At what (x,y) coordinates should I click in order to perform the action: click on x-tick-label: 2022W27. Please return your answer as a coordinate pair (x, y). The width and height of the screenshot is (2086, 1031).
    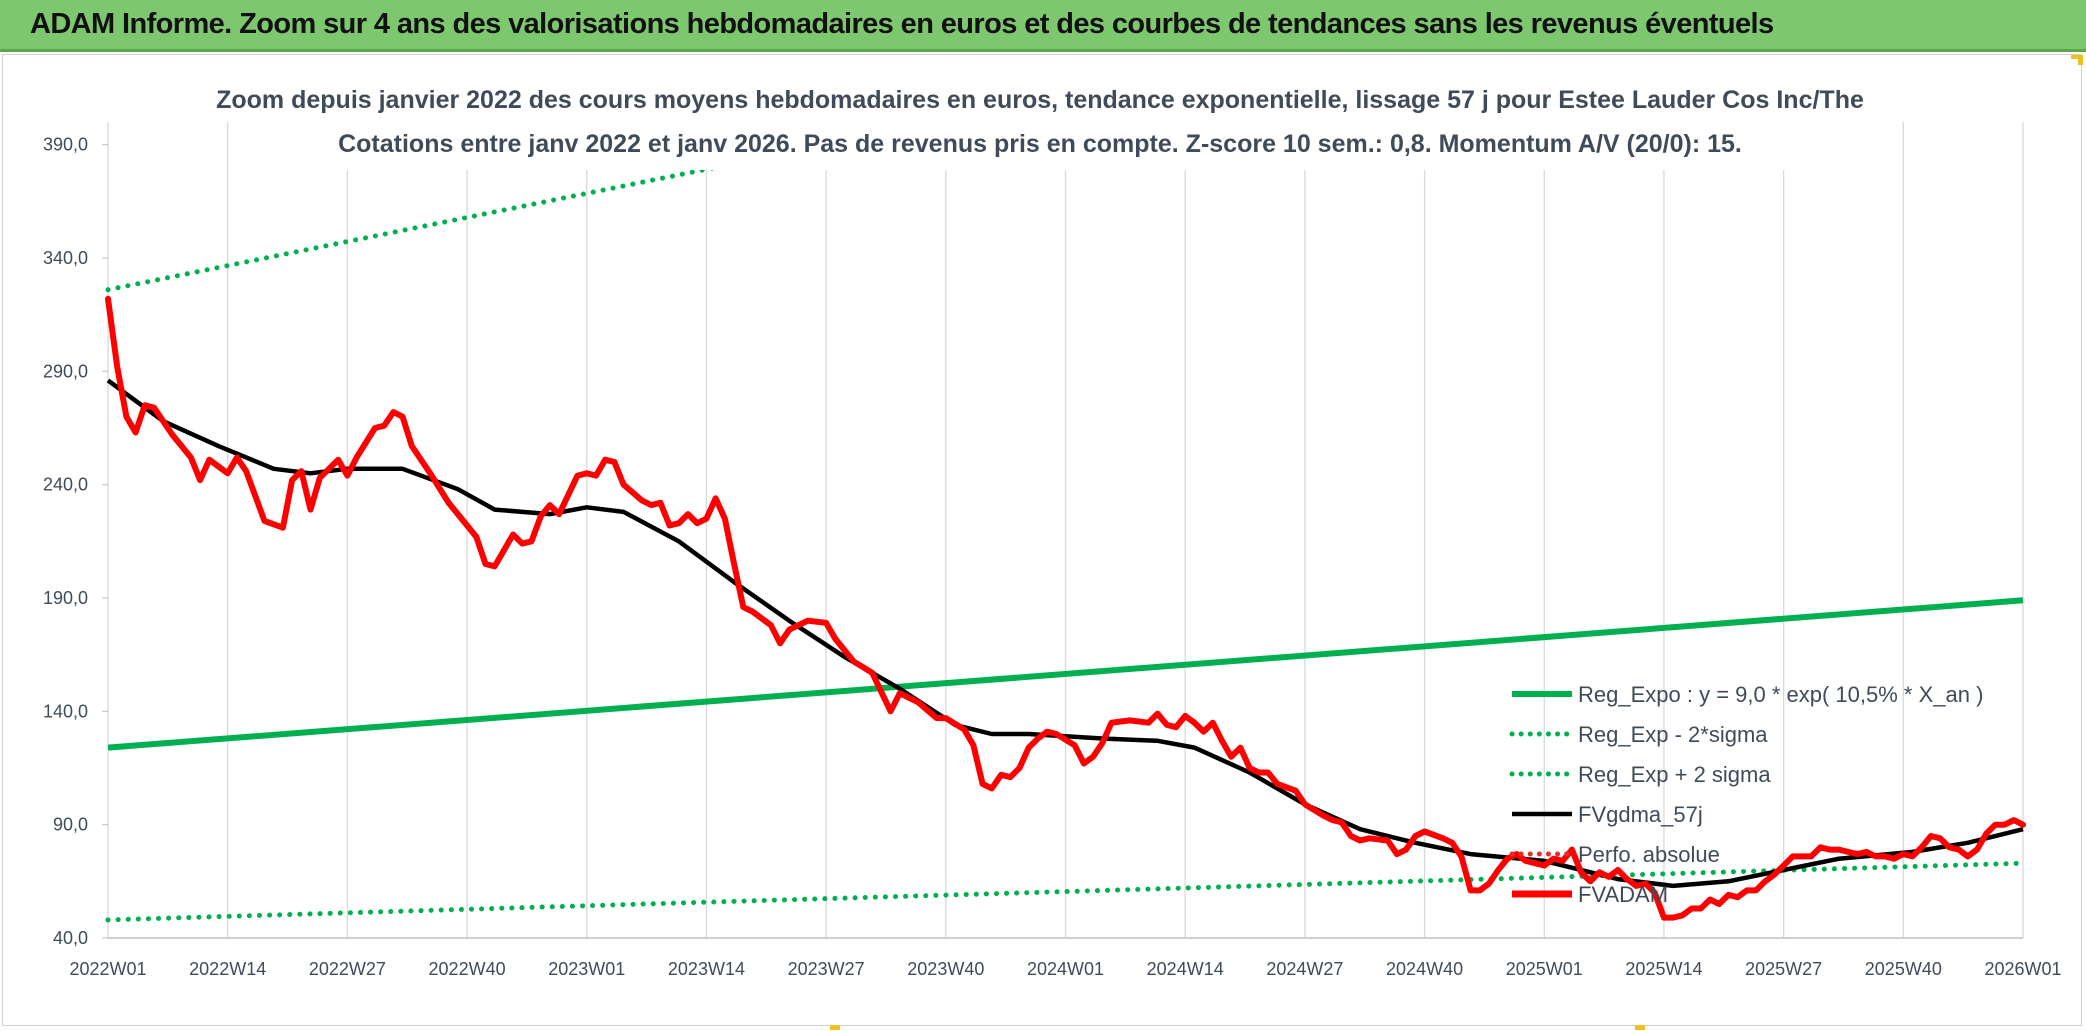
    Looking at the image, I should click on (347, 969).